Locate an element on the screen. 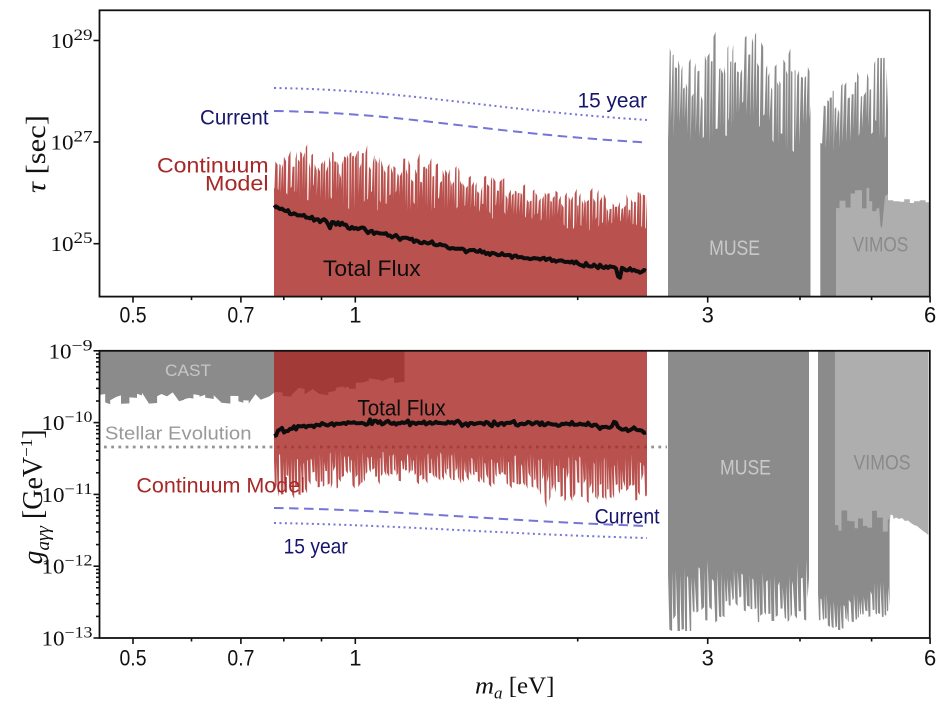 The image size is (951, 710). svg-text: 1025 is located at coordinates (72, 243).